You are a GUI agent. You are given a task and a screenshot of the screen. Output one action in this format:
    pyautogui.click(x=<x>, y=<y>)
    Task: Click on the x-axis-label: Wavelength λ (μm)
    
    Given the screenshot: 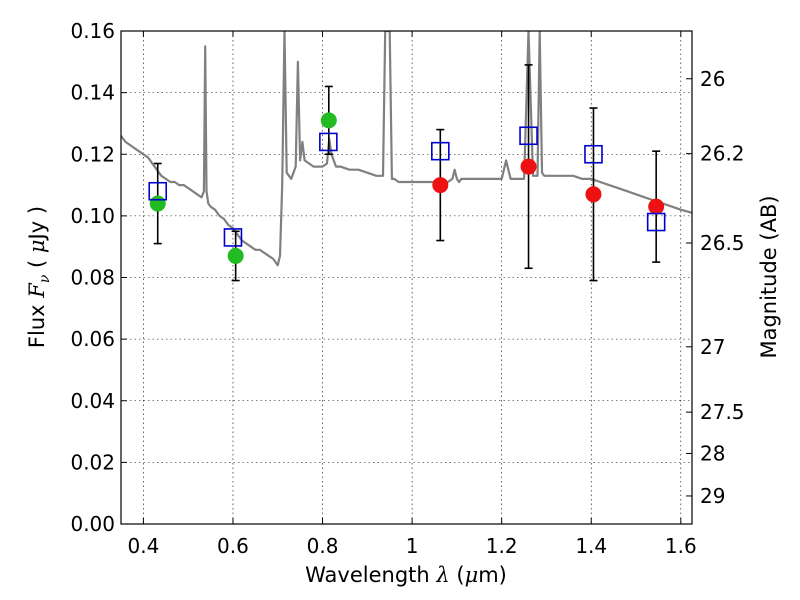 What is the action you would take?
    pyautogui.click(x=406, y=575)
    